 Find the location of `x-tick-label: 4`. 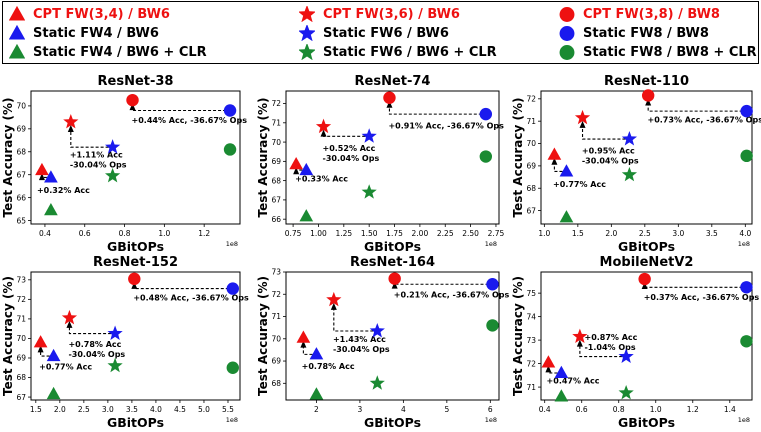

x-tick-label: 4 is located at coordinates (403, 409).